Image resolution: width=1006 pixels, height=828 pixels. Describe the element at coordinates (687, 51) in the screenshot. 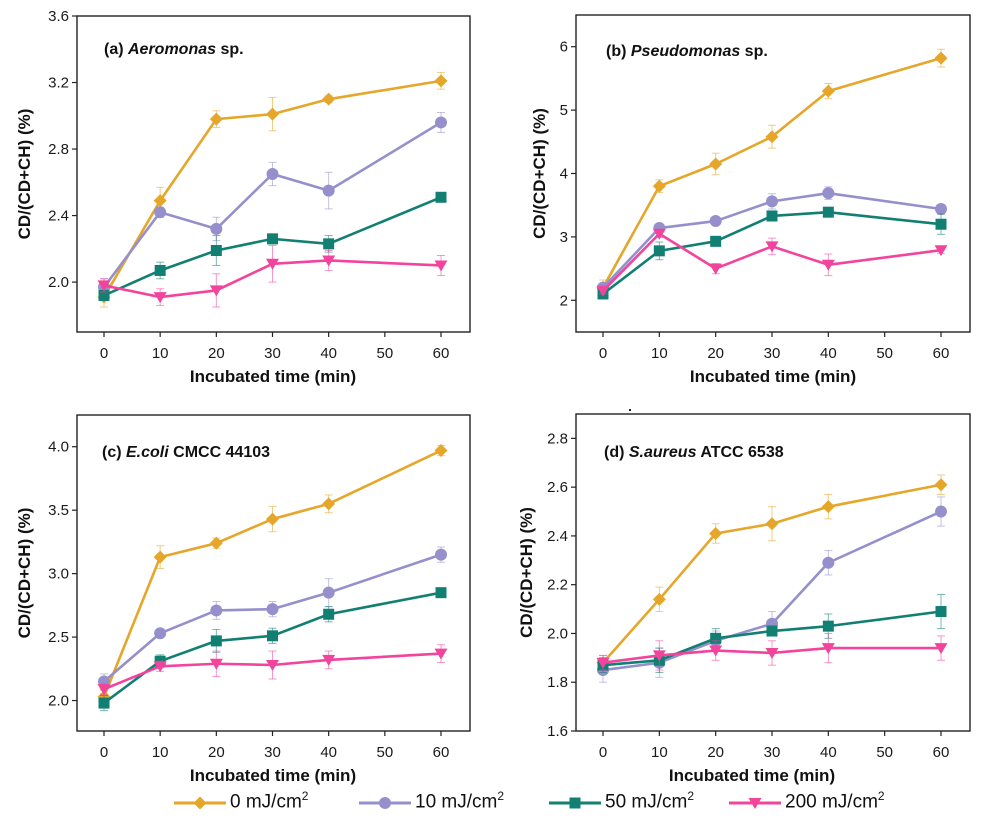

I see `panel-title: (b) Pseudomonas sp.` at that location.